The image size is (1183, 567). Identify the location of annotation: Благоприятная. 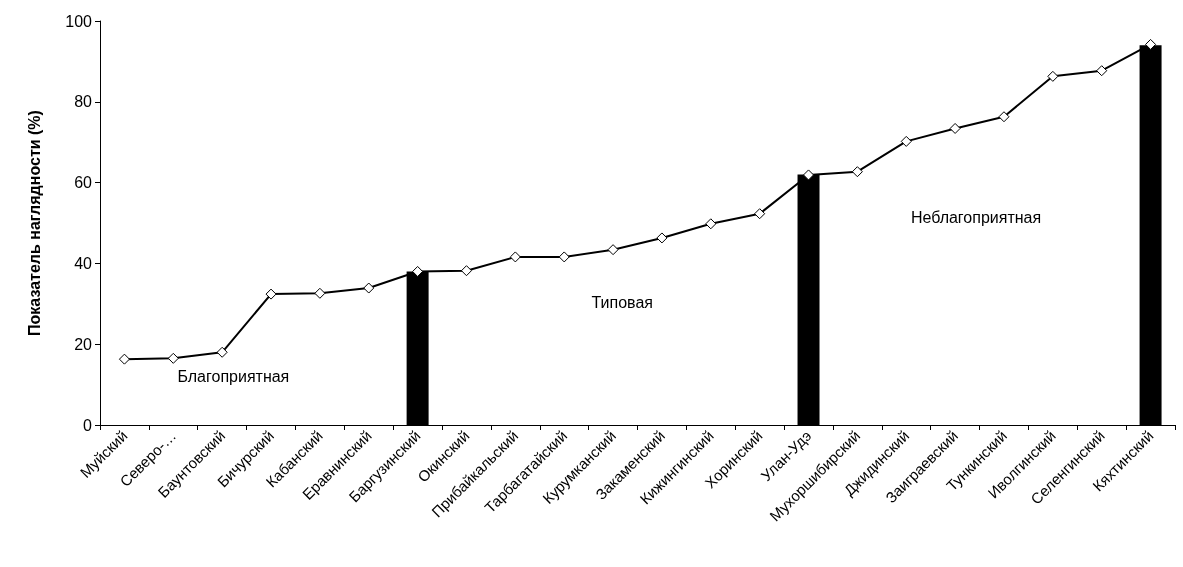
(233, 377).